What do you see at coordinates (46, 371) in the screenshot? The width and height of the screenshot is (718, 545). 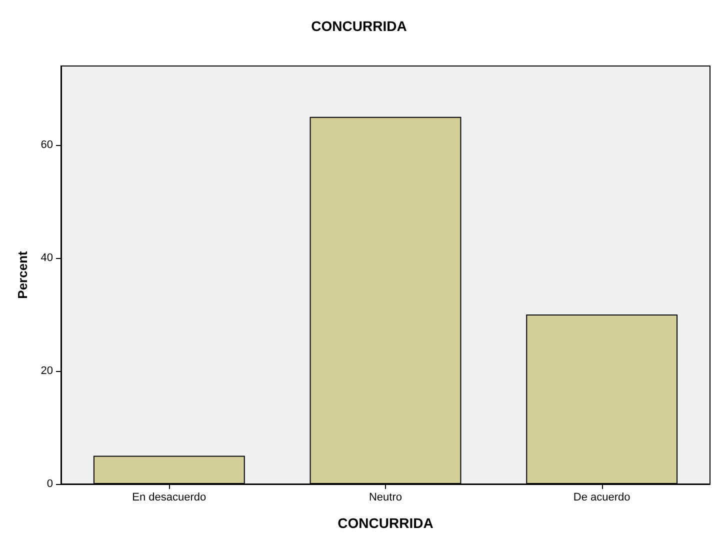 I see `y-tick-label: 20` at bounding box center [46, 371].